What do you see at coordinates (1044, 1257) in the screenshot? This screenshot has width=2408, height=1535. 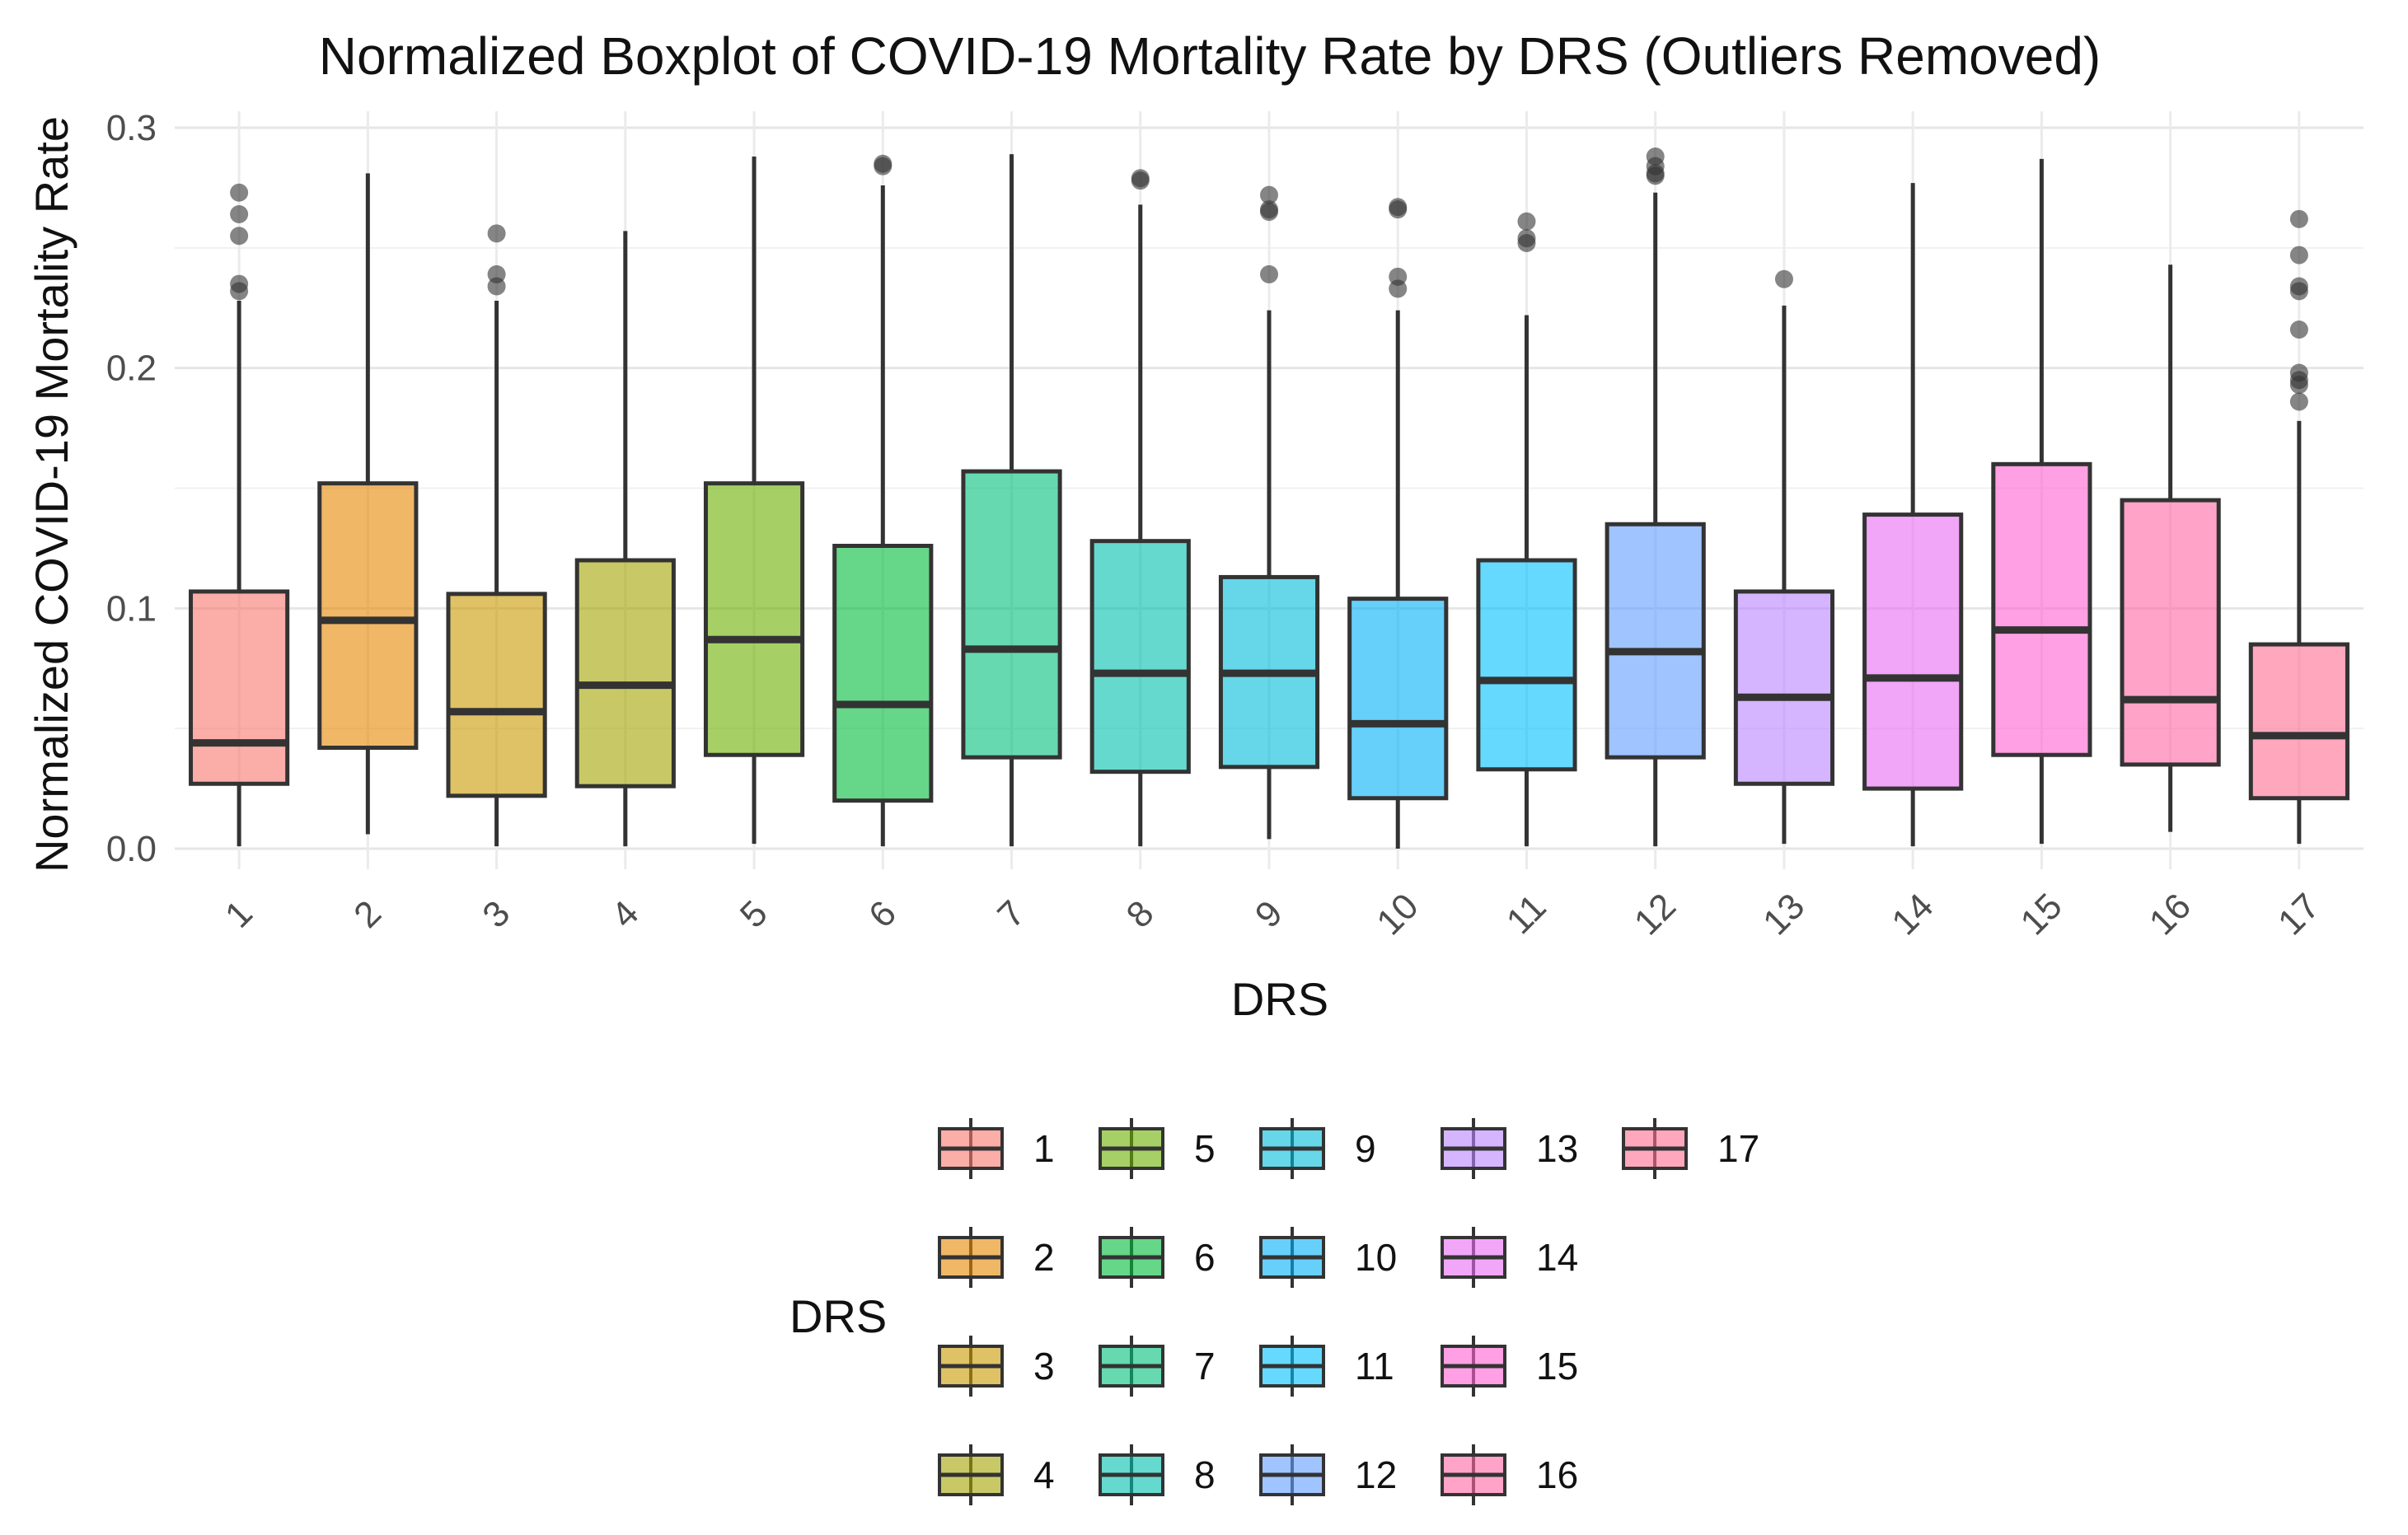 I see `legend-label: 2` at bounding box center [1044, 1257].